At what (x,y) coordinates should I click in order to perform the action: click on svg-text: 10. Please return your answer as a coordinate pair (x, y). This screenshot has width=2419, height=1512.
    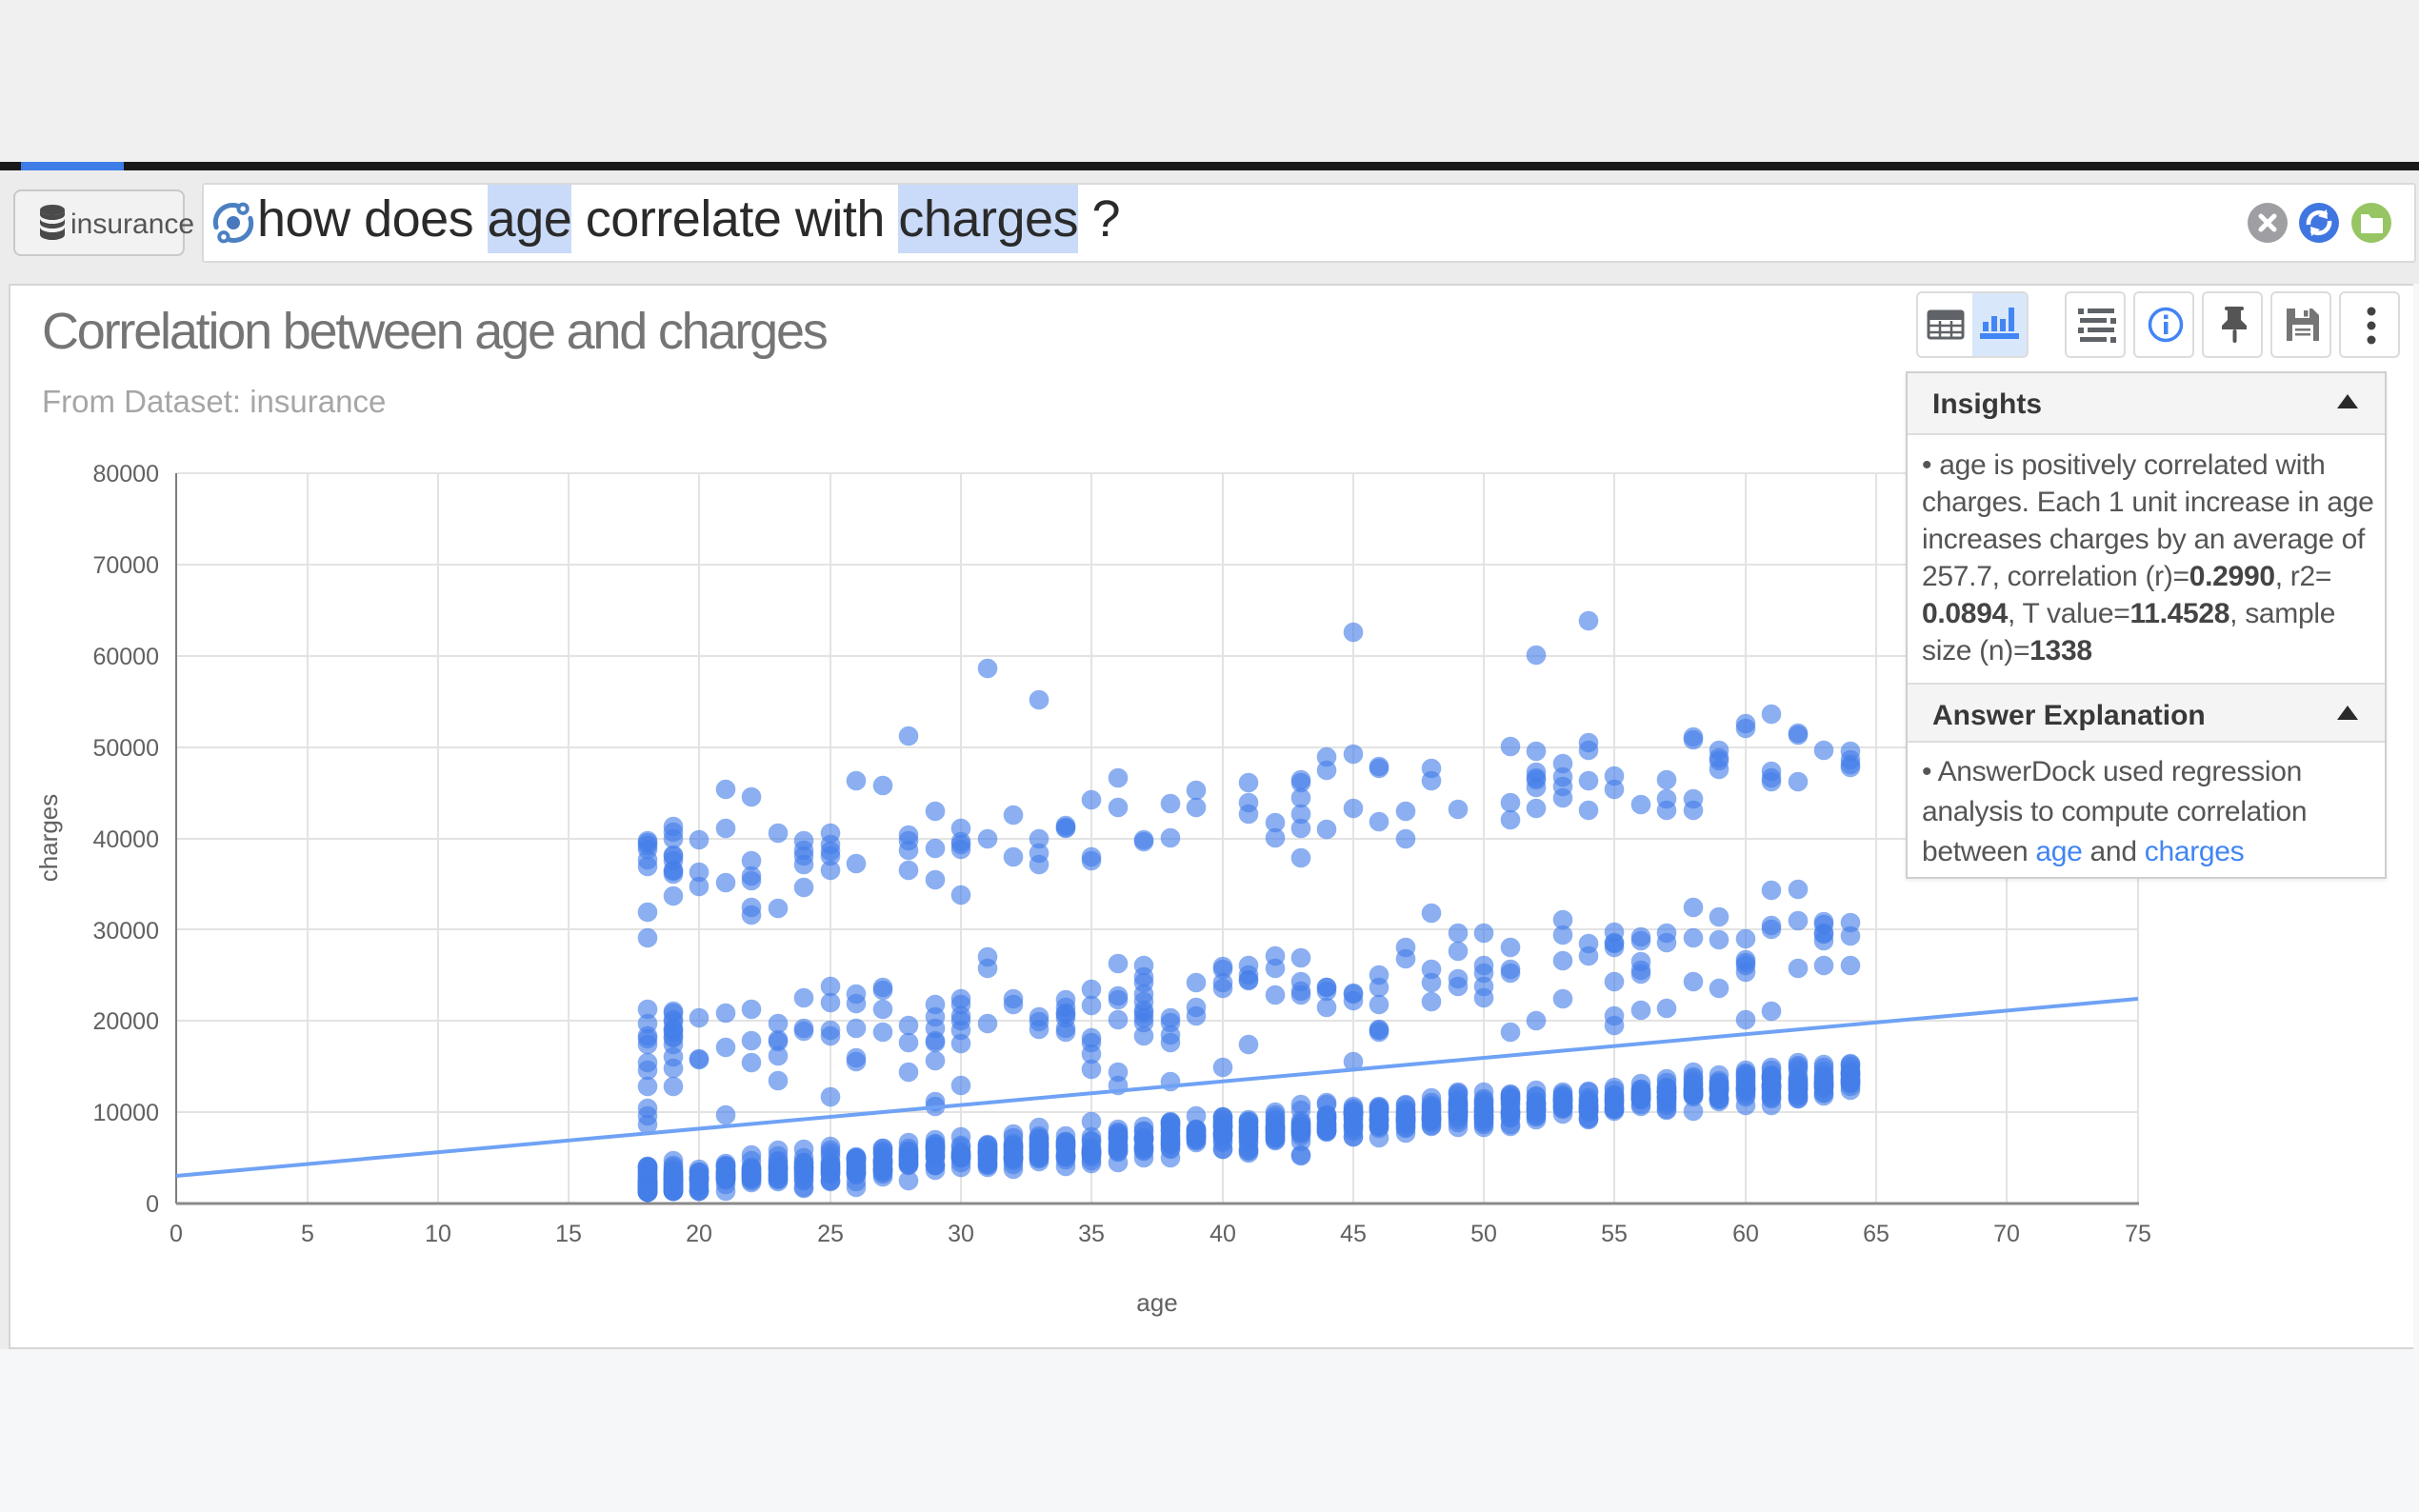
    Looking at the image, I should click on (438, 1234).